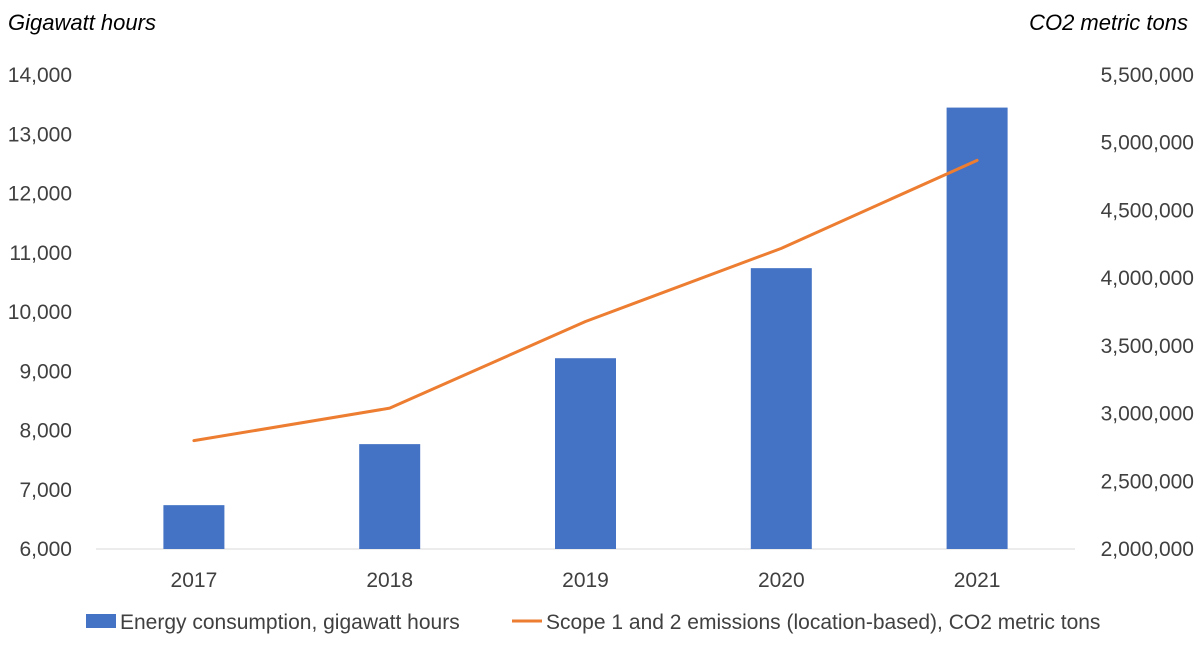  I want to click on x-category-label: 2021, so click(977, 580).